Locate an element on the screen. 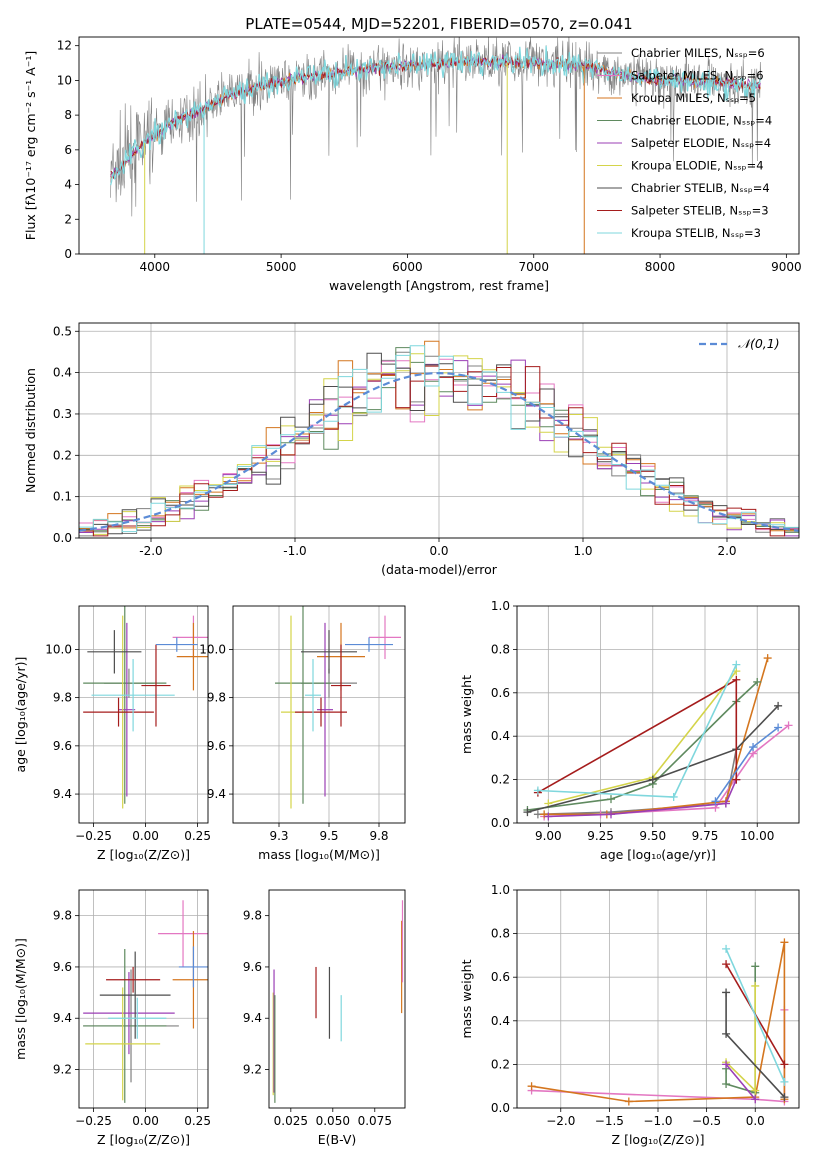 The width and height of the screenshot is (819, 1170). model-spectrum-line is located at coordinates (435, 115).